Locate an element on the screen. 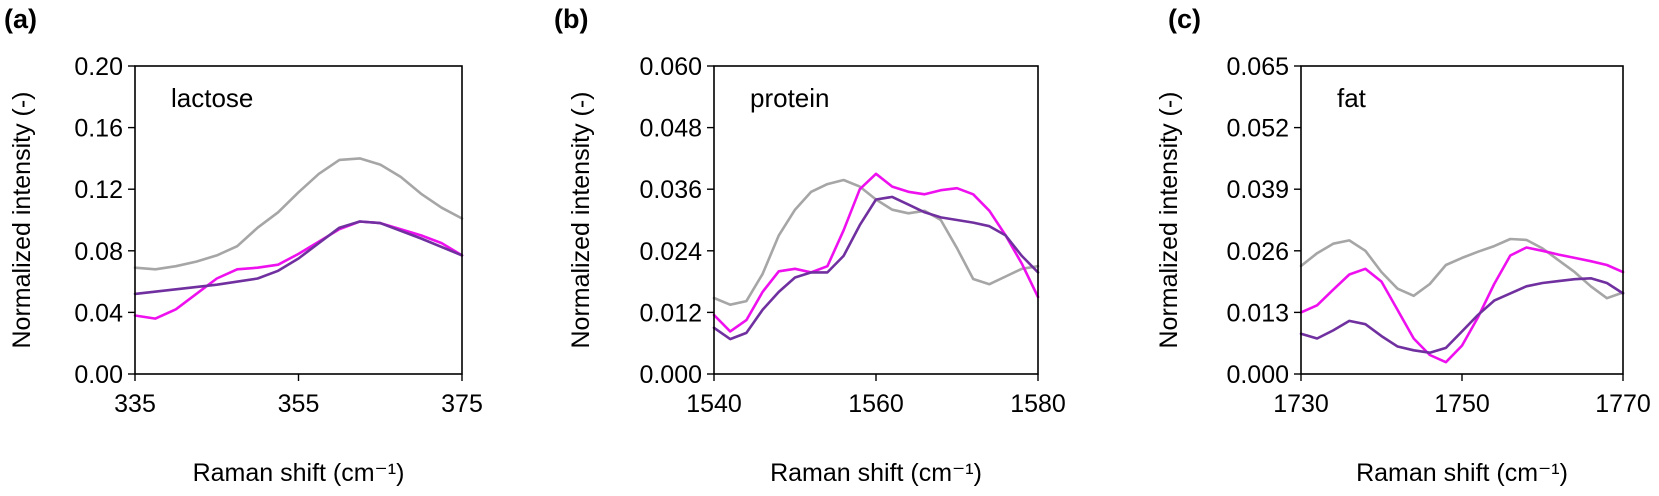 The height and width of the screenshot is (496, 1659). y-tick-label: 0.00 is located at coordinates (98, 375).